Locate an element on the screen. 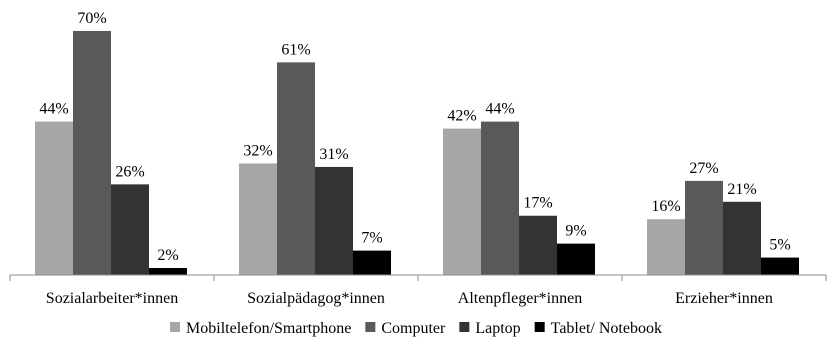 The image size is (832, 339). category-label: Sozialpädagog*innen is located at coordinates (316, 298).